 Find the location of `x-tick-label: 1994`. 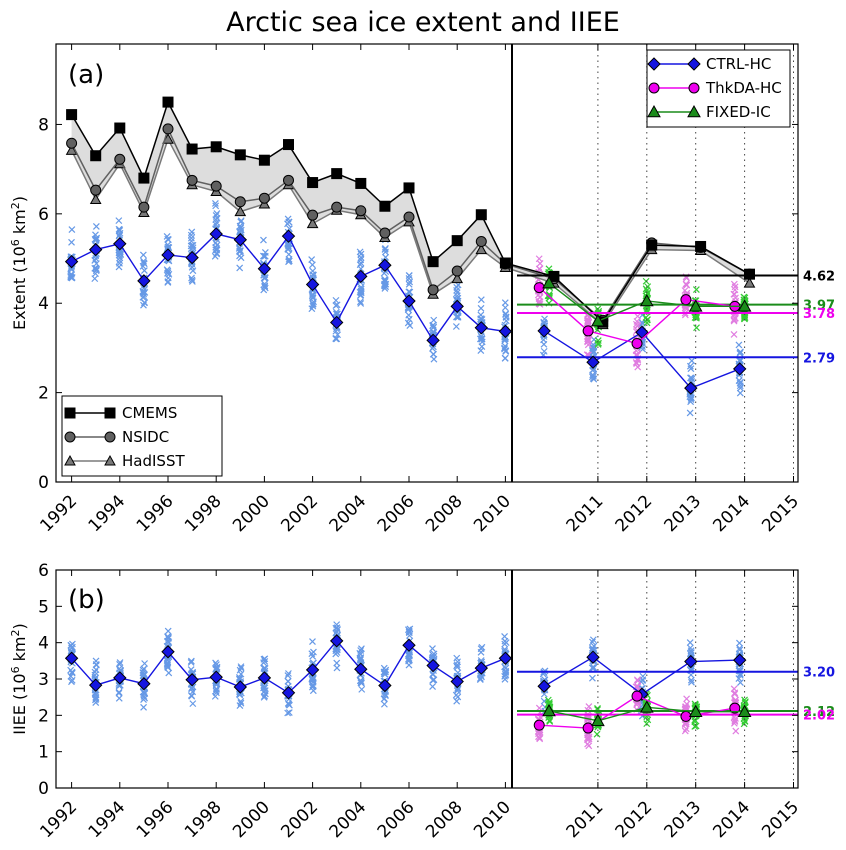

x-tick-label: 1994 is located at coordinates (107, 513).